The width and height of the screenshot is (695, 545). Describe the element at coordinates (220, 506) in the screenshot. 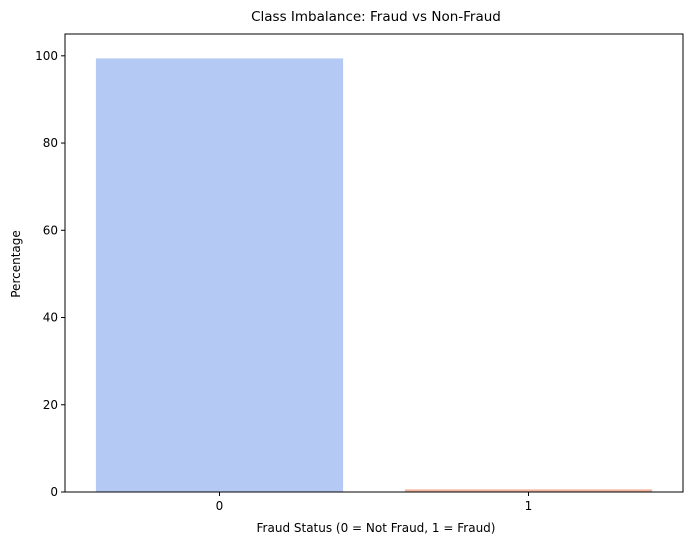

I see `x-tick-label-0: 0` at that location.